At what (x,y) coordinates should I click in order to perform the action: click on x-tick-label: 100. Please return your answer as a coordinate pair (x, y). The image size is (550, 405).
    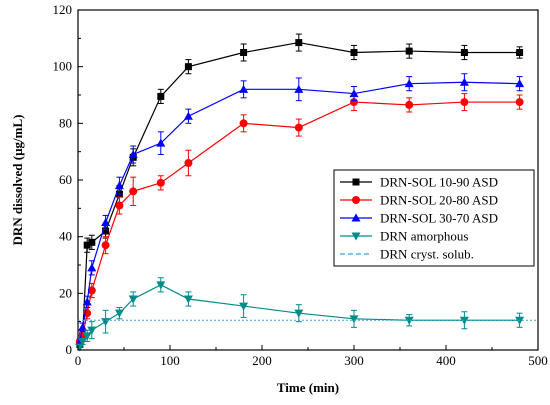
    Looking at the image, I should click on (170, 360).